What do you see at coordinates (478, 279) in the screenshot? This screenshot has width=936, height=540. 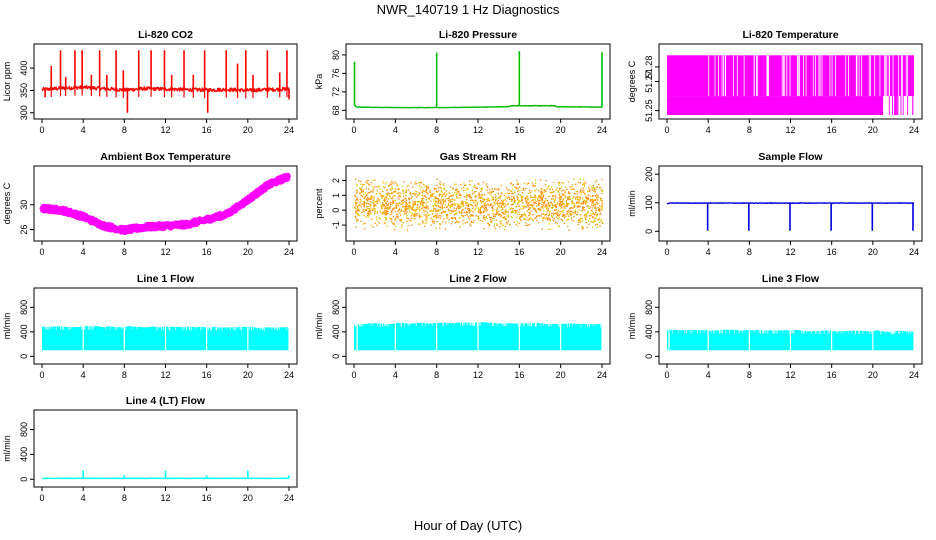 I see `panel-title: Line 2 Flow` at bounding box center [478, 279].